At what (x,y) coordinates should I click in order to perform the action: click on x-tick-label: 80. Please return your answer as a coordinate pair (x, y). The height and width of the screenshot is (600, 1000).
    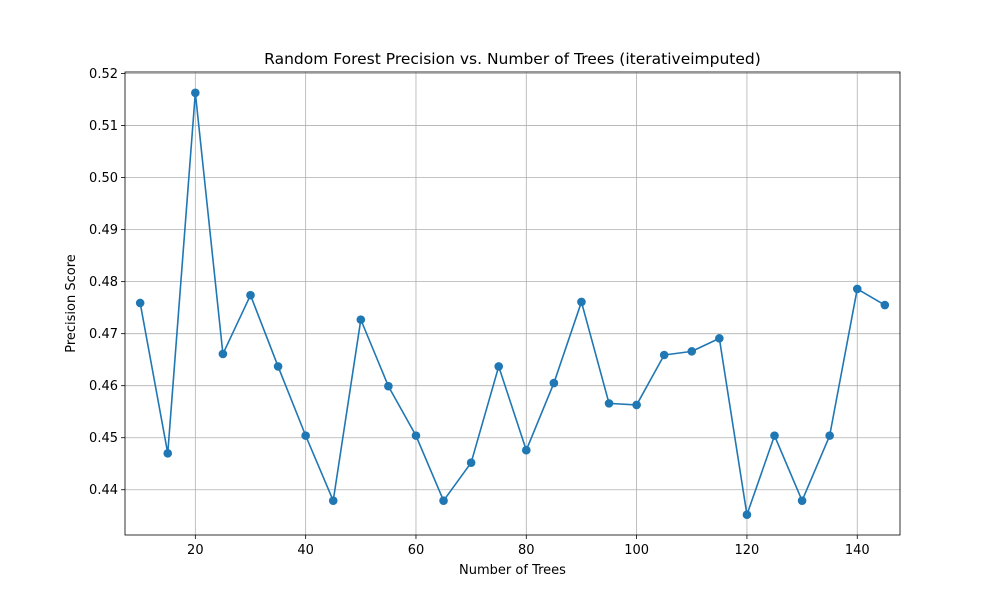
    Looking at the image, I should click on (526, 550).